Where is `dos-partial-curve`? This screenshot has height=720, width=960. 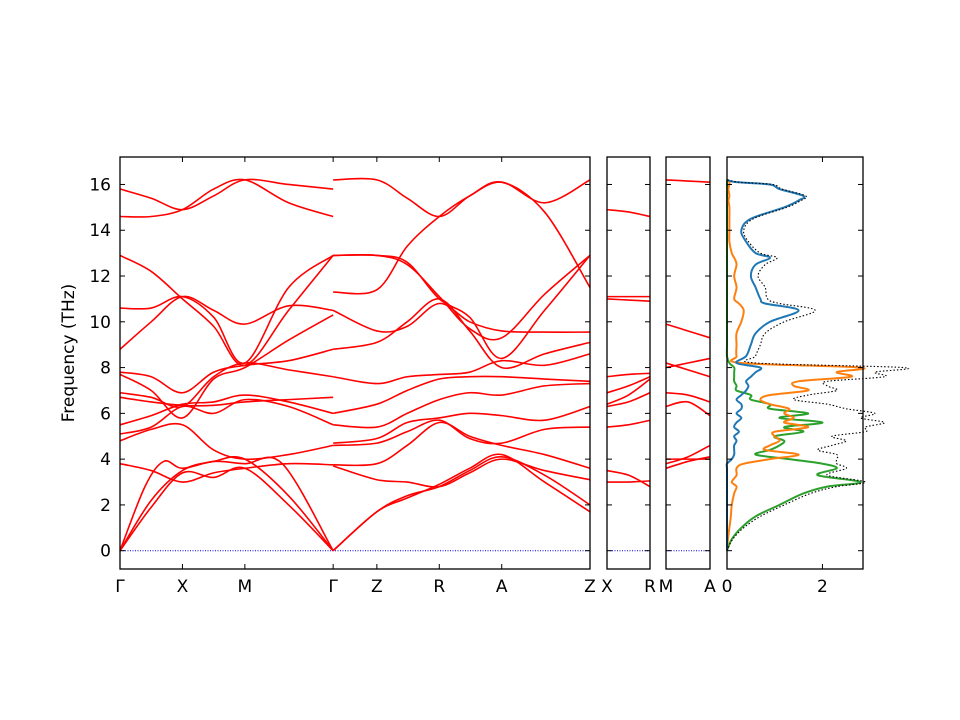 dos-partial-curve is located at coordinates (796, 365).